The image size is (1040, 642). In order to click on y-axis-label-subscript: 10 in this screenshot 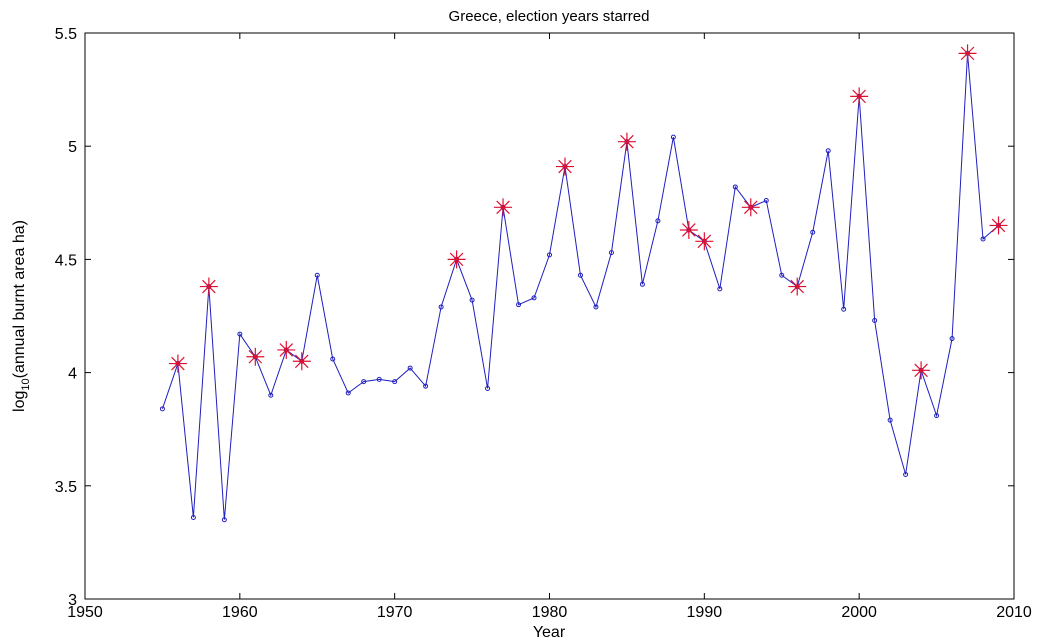, I will do `click(26, 384)`.